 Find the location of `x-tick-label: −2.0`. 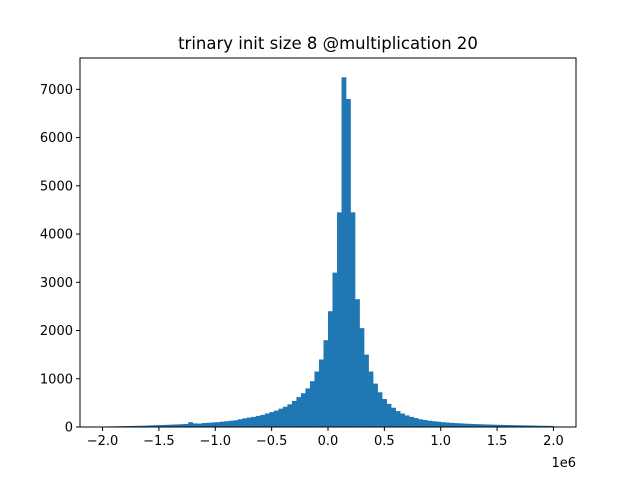

x-tick-label: −2.0 is located at coordinates (103, 441).